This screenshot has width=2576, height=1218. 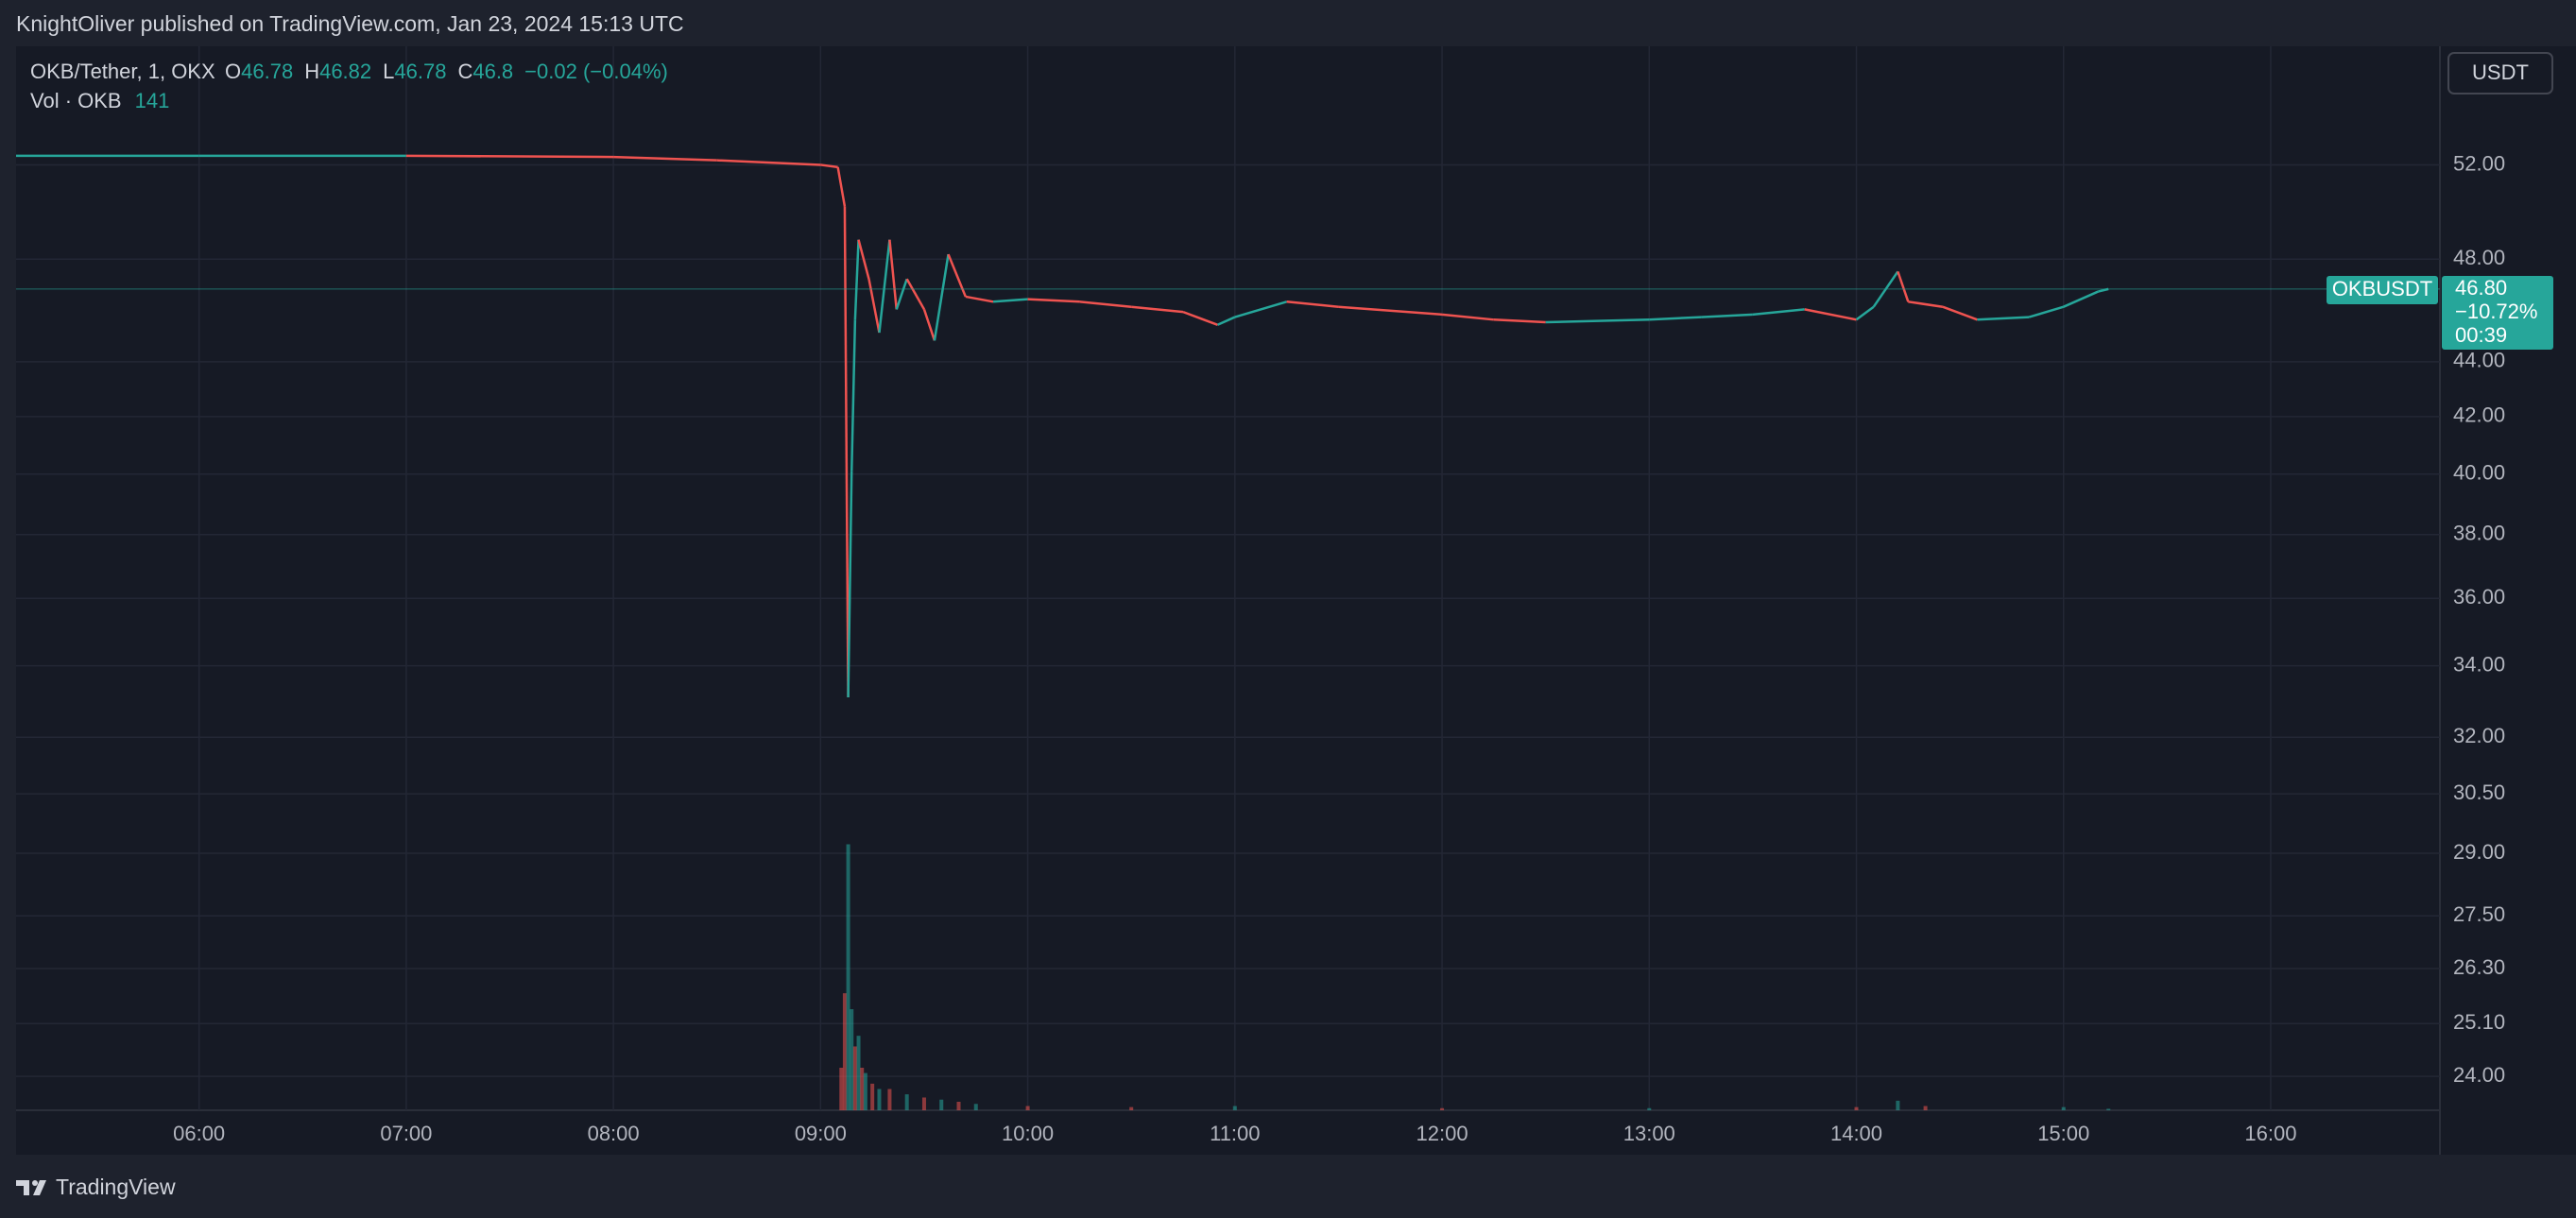 What do you see at coordinates (2479, 257) in the screenshot?
I see `y-tick-label: 48.00` at bounding box center [2479, 257].